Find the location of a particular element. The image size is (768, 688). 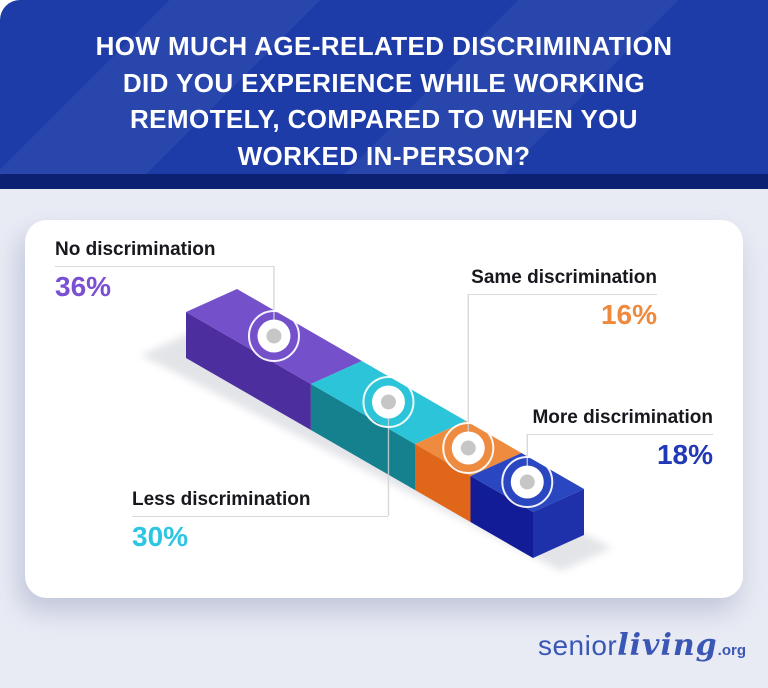

category-label: Less discrimination is located at coordinates (221, 499).